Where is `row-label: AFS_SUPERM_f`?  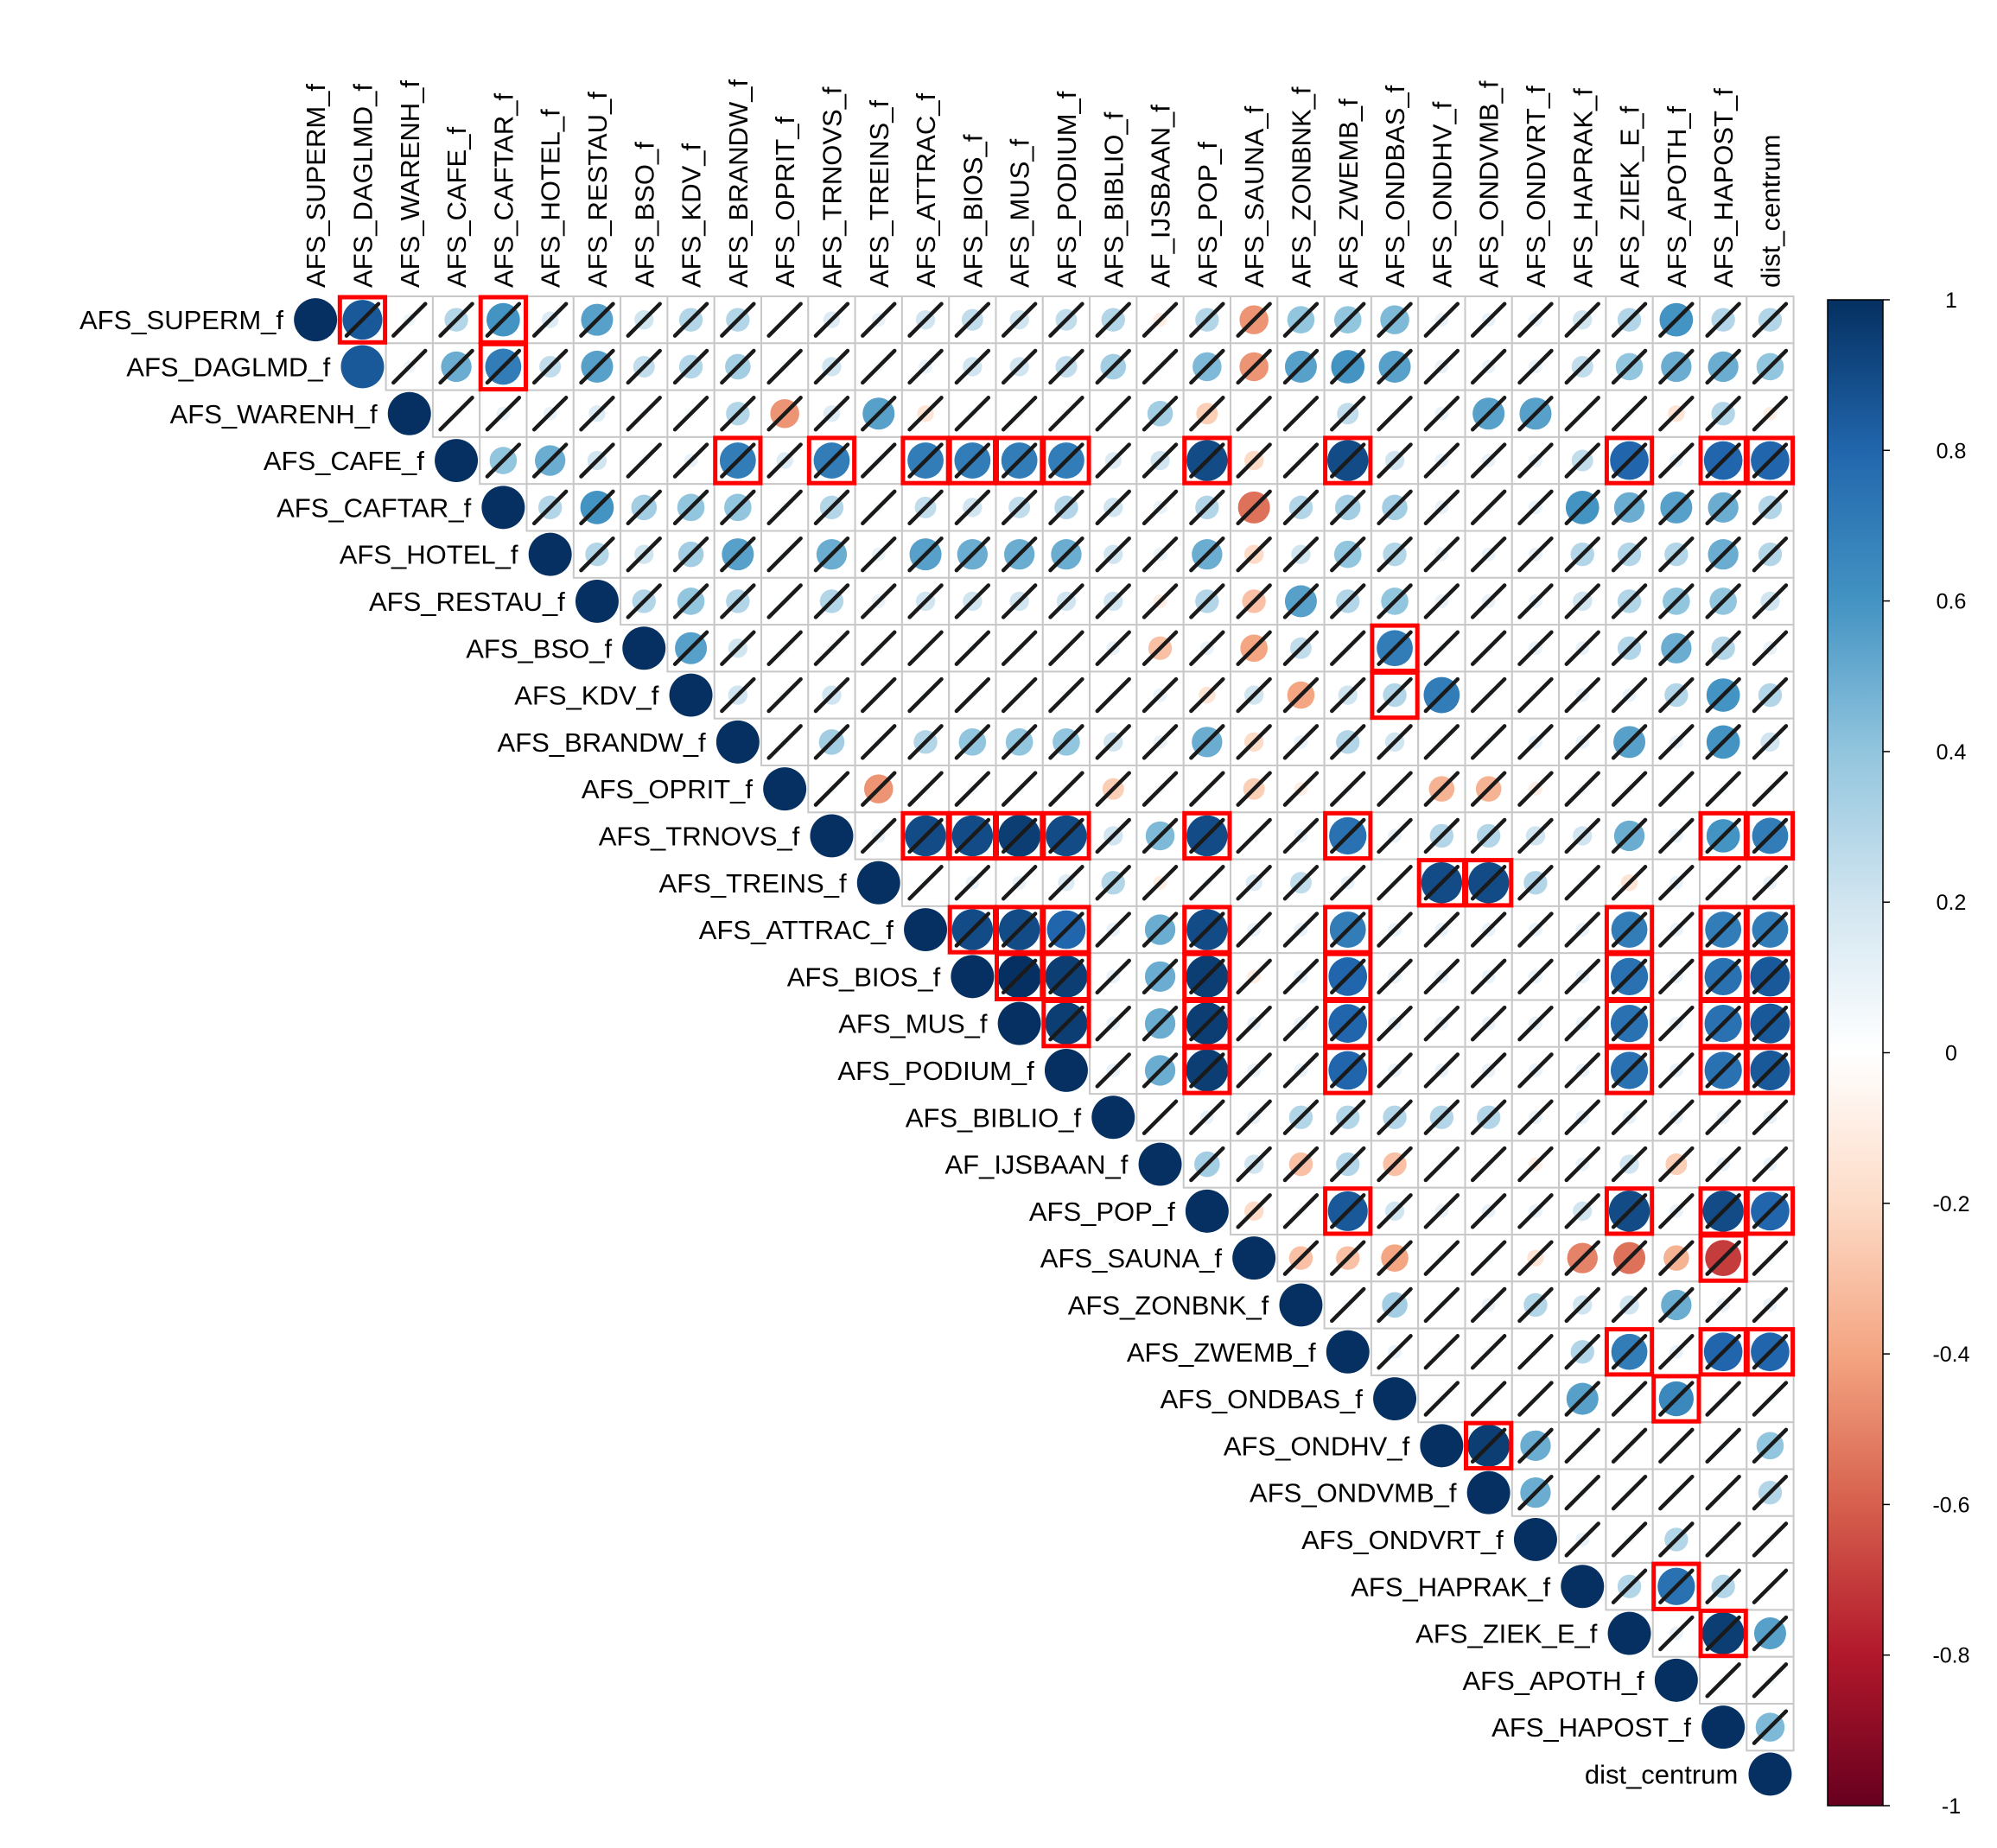
row-label: AFS_SUPERM_f is located at coordinates (181, 320).